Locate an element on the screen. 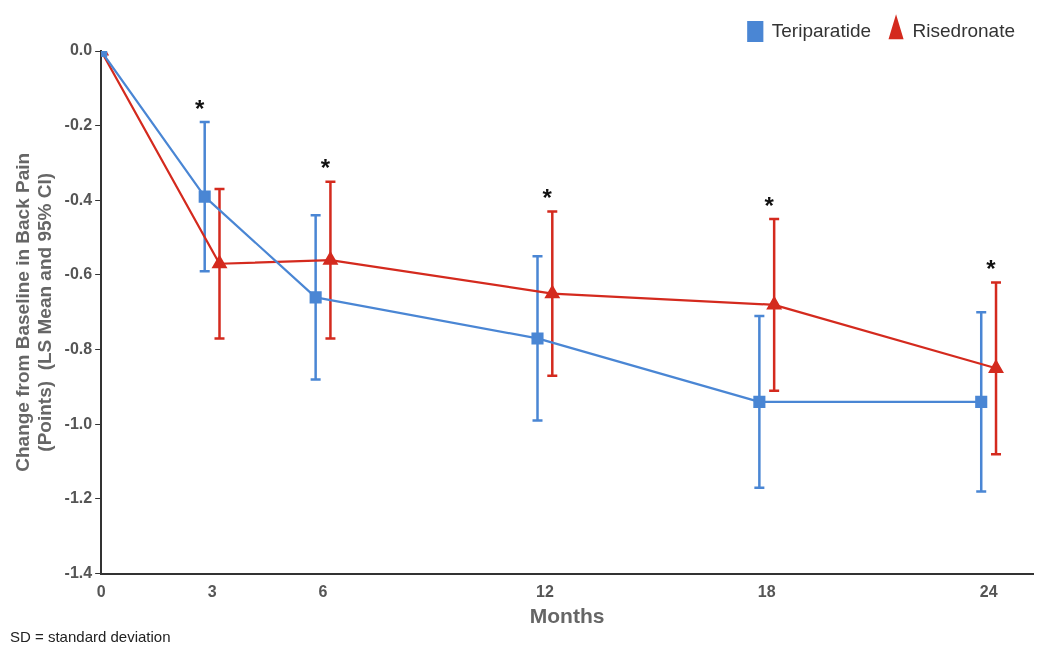 The width and height of the screenshot is (1045, 648). y-tick-label: -1.0 is located at coordinates (78, 423).